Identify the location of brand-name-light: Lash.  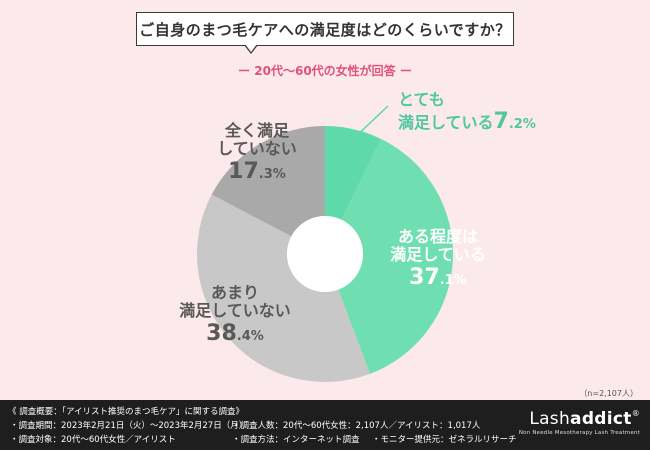
(550, 419).